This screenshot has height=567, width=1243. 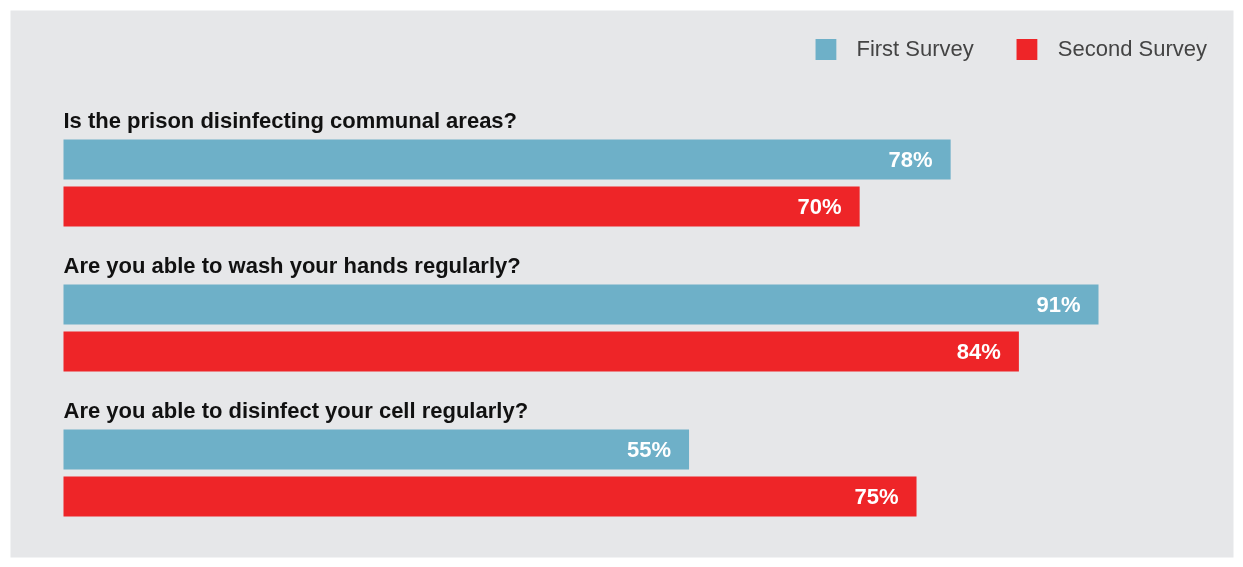 What do you see at coordinates (290, 120) in the screenshot?
I see `y-tick-label: Is the prison disinfecting communal areas?` at bounding box center [290, 120].